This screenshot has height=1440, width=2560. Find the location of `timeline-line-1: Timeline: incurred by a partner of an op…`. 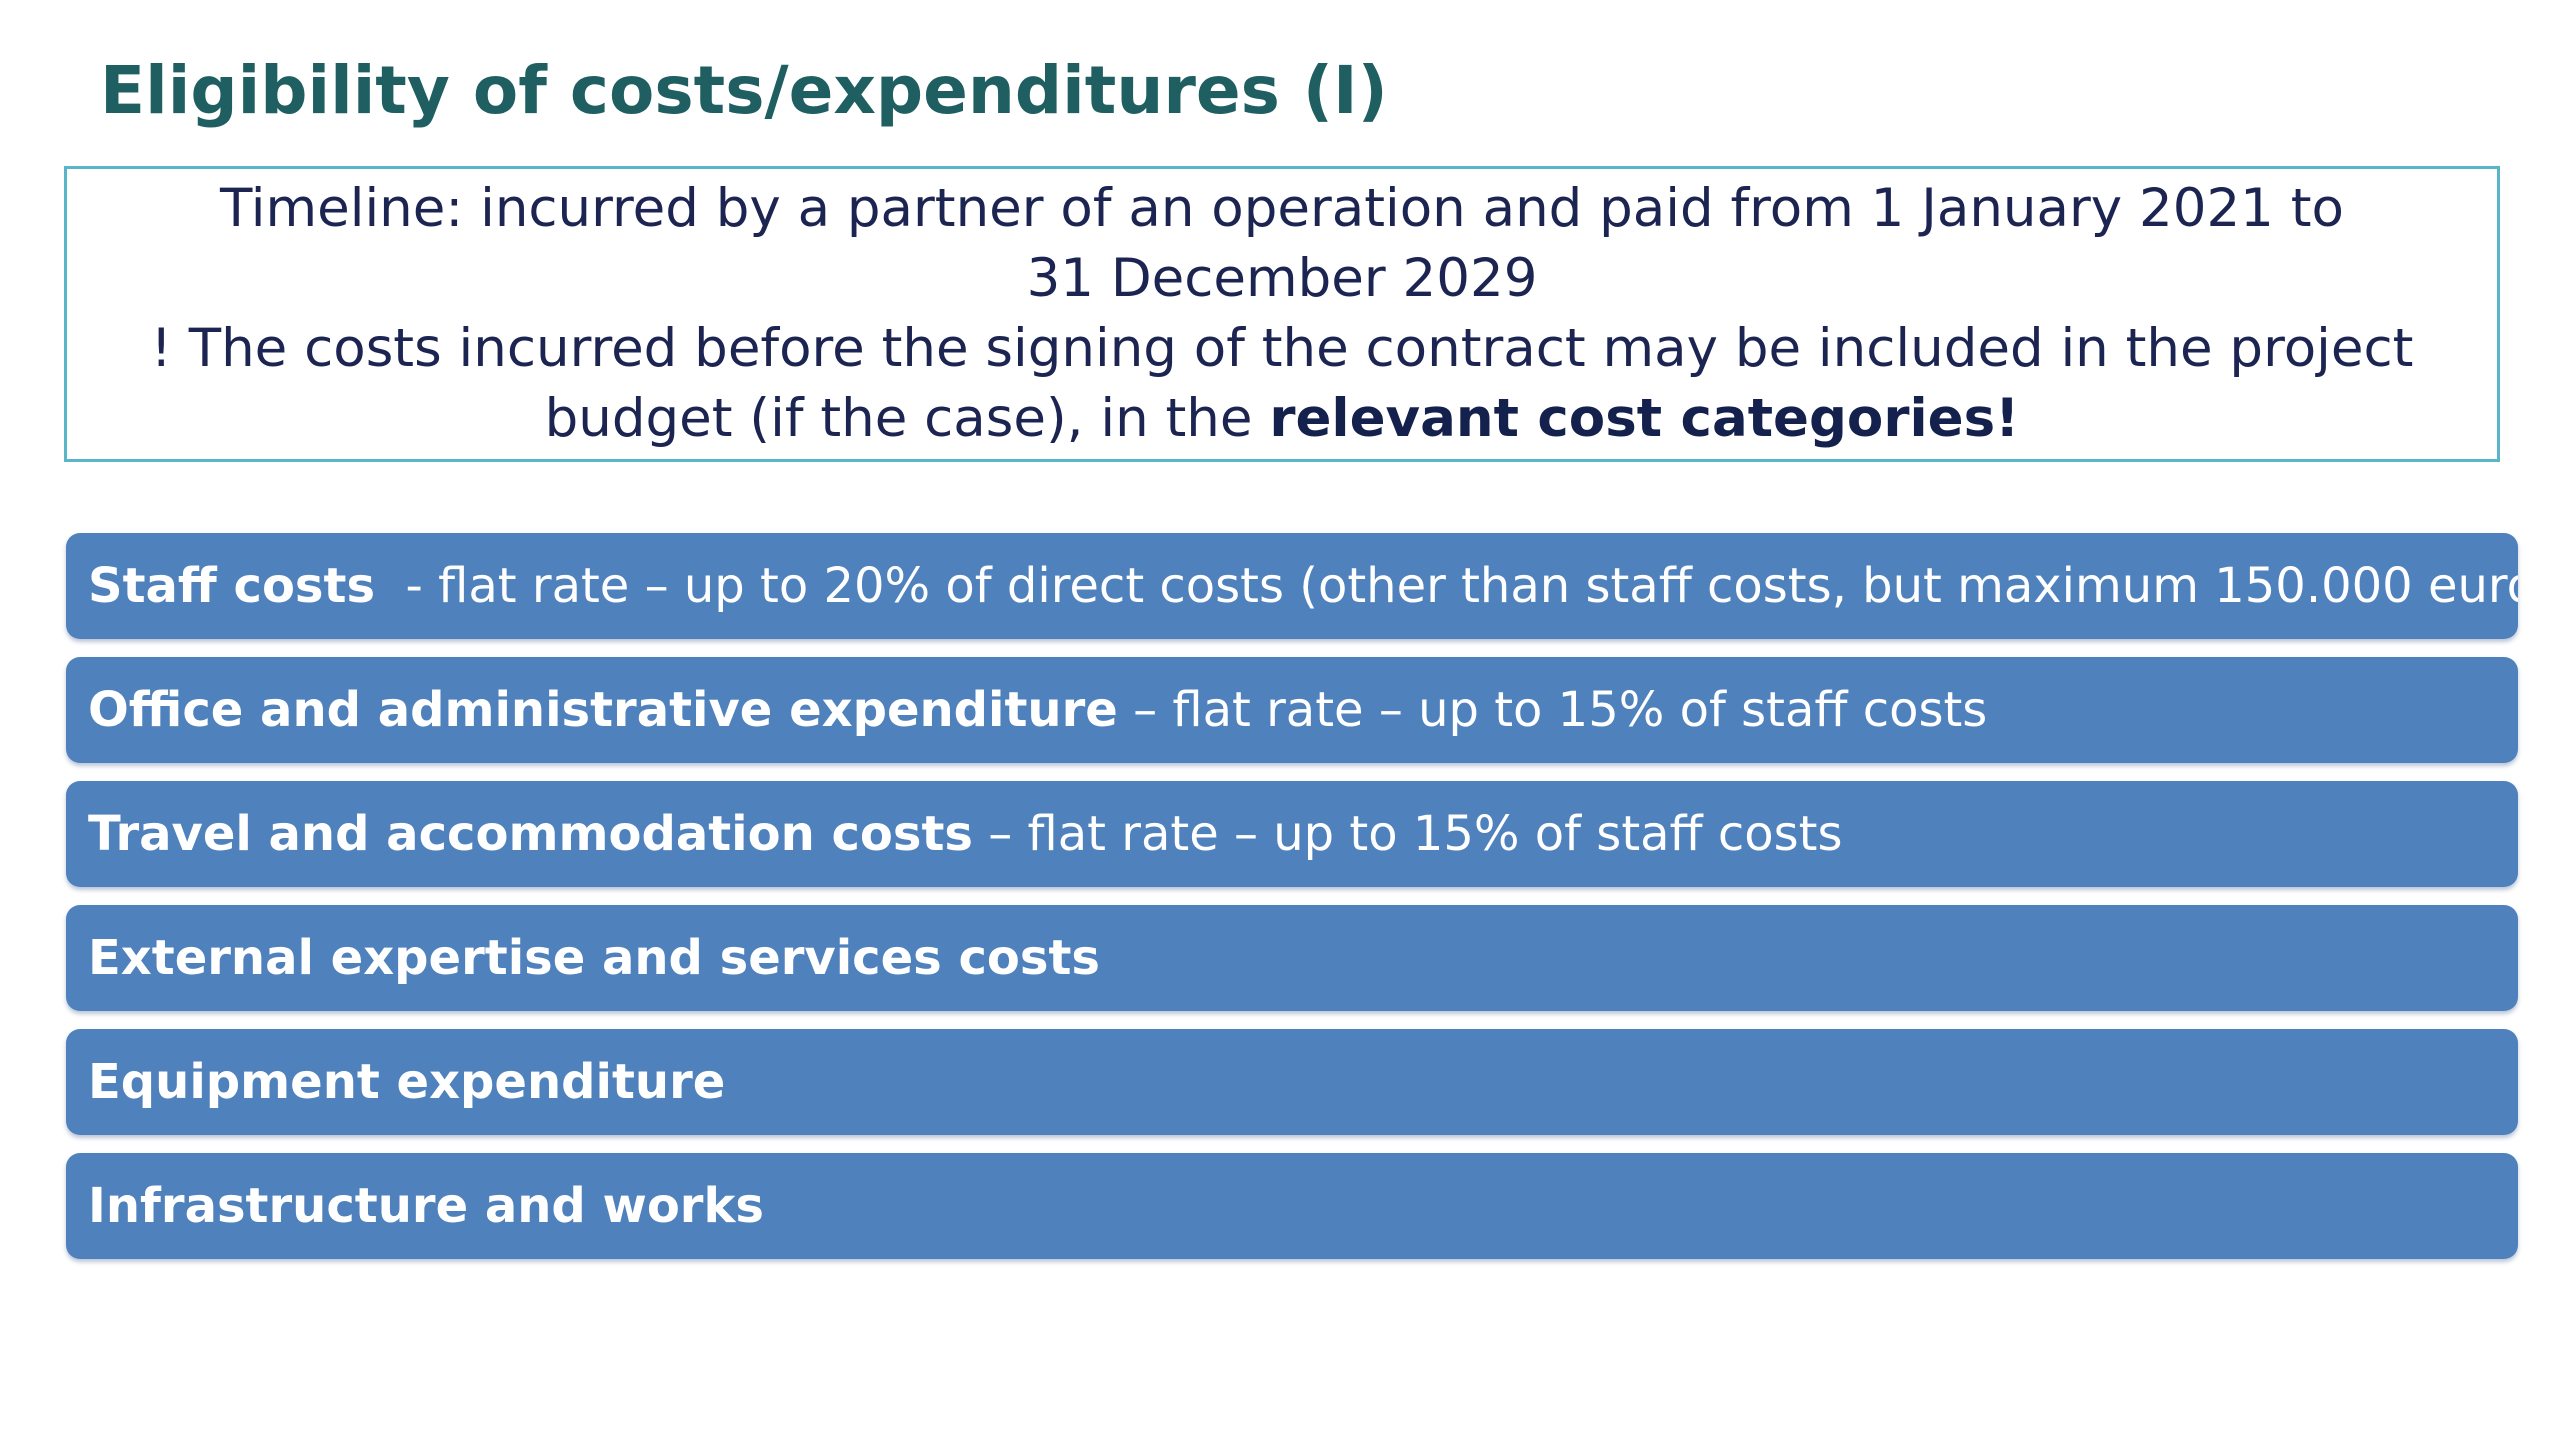

timeline-line-1: Timeline: incurred by a partner of an op… is located at coordinates (1282, 208).